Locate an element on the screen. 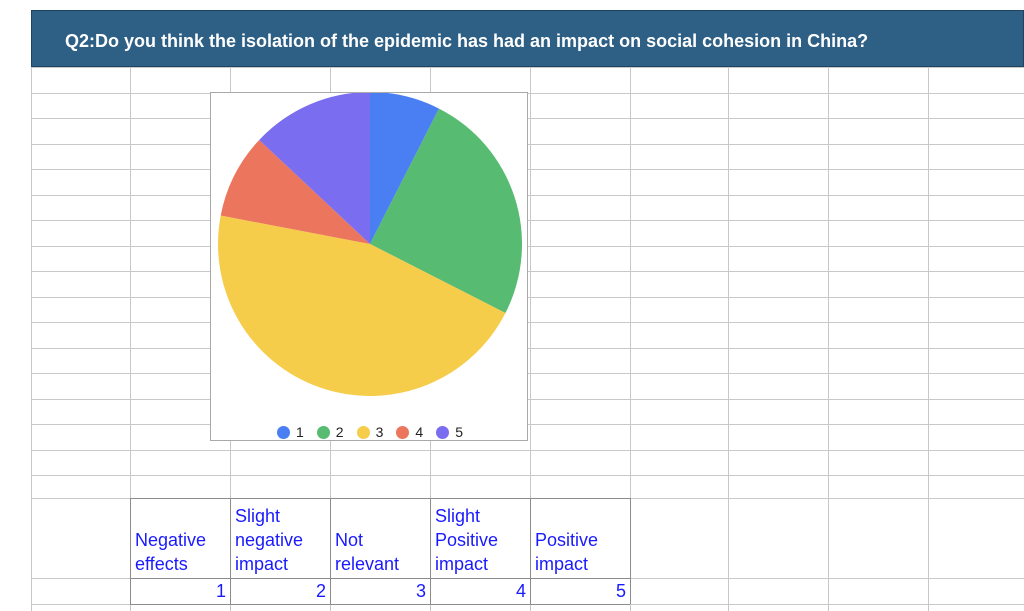  legend-item-5: 5 is located at coordinates (449, 432).